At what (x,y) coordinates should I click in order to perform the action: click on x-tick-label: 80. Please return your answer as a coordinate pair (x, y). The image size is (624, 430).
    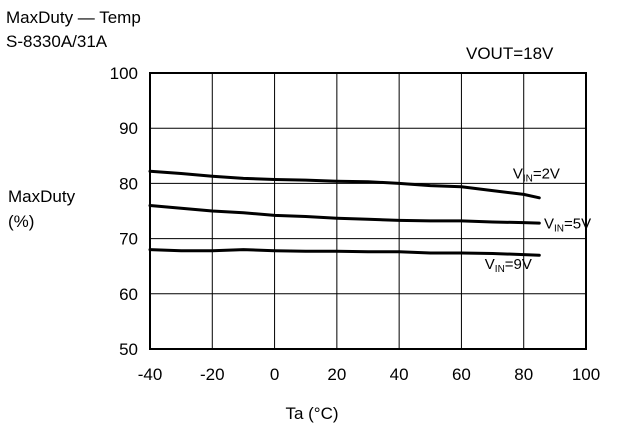
    Looking at the image, I should click on (523, 374).